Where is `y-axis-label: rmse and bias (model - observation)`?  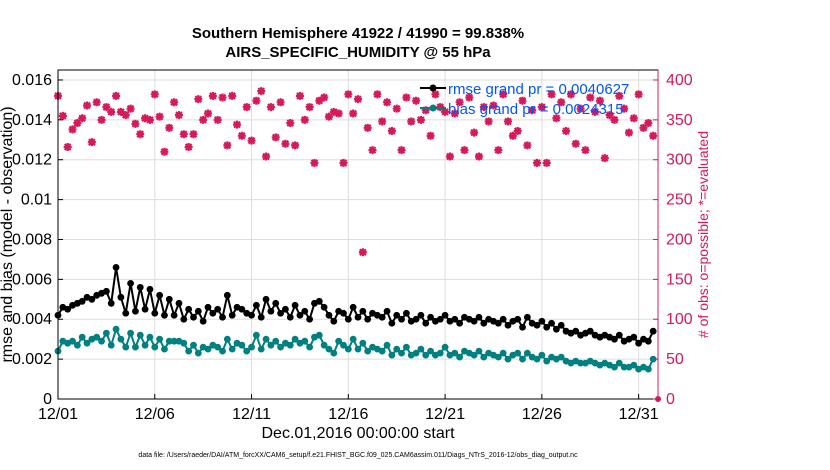
y-axis-label: rmse and bias (model - observation) is located at coordinates (8, 234).